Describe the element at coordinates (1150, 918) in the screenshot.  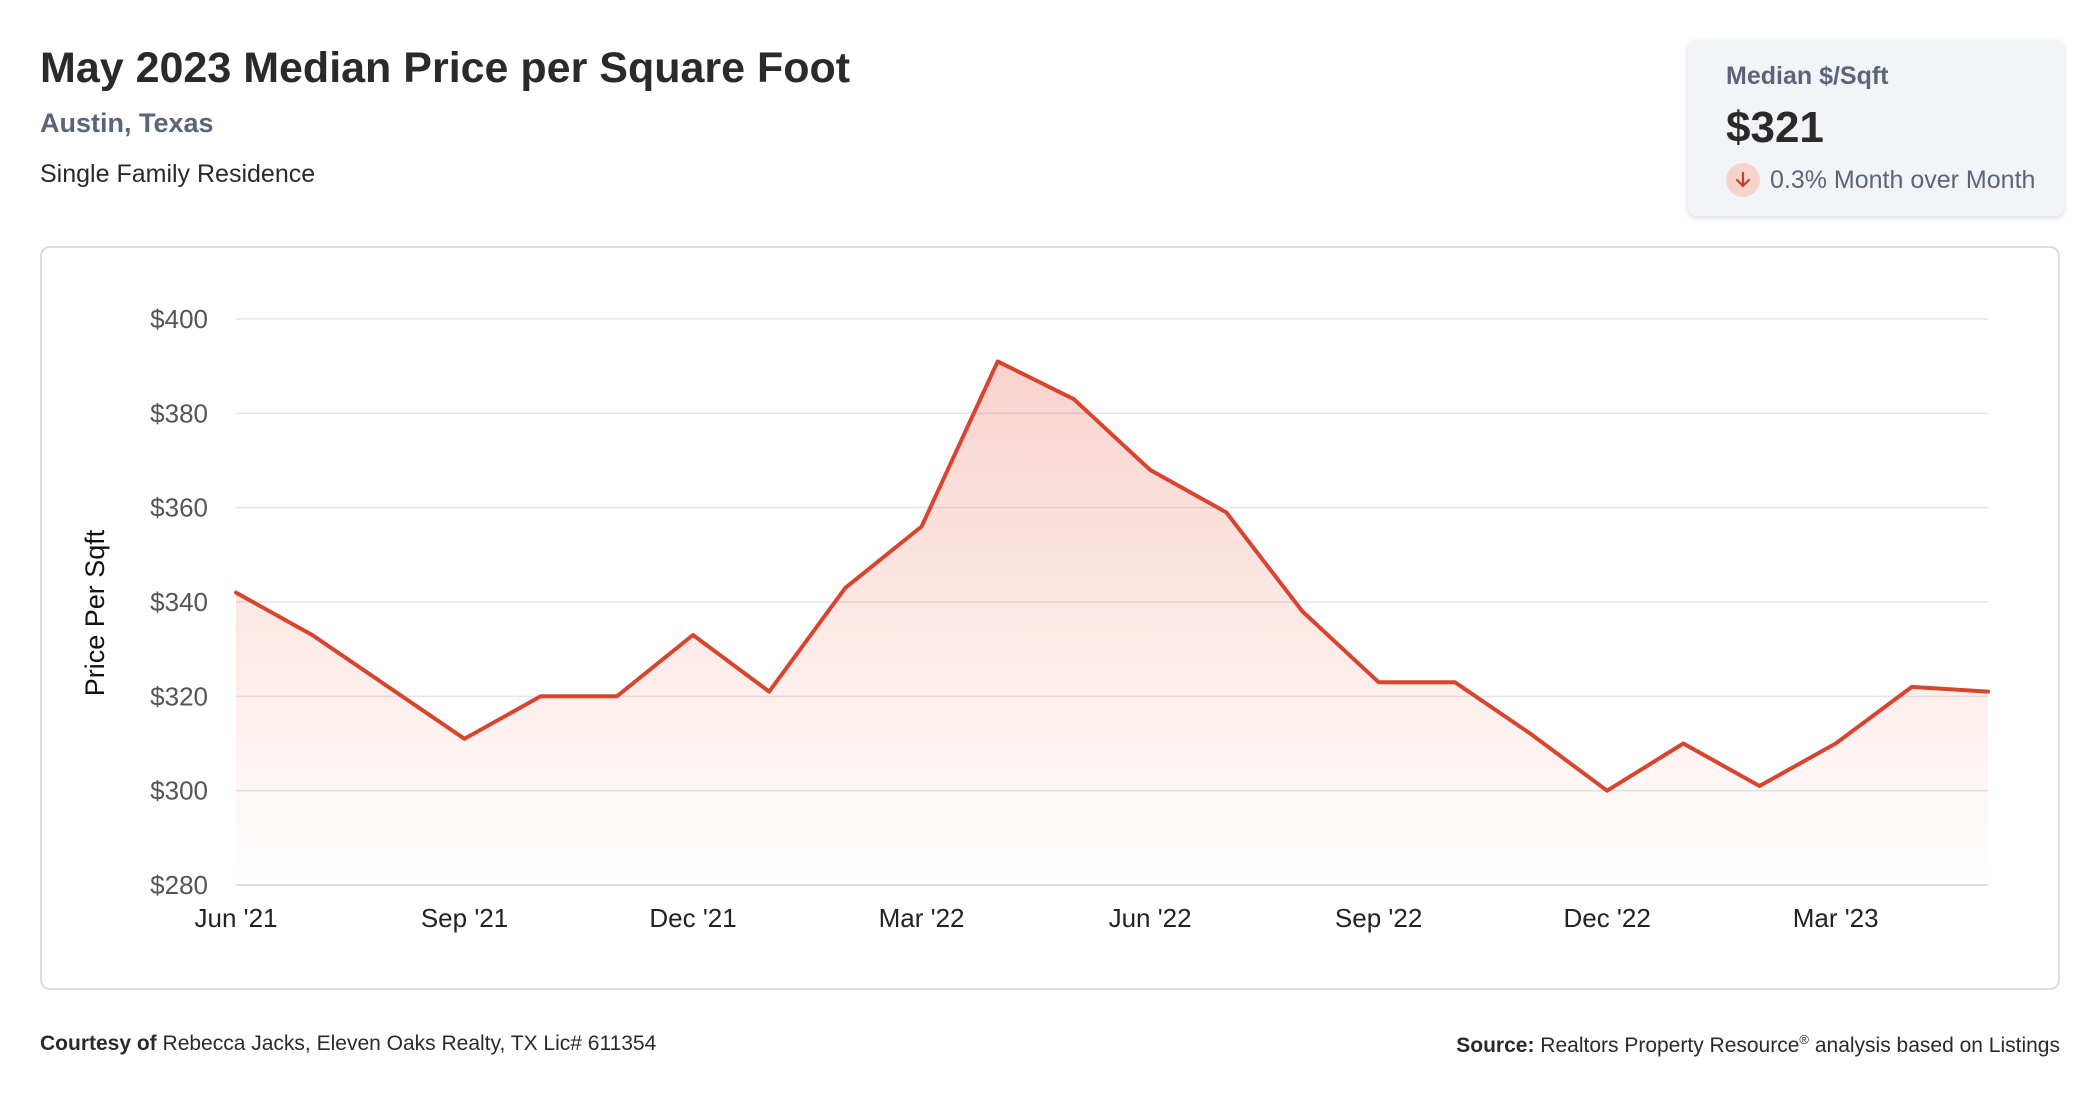
I see `x-tick-label: Jun '22` at that location.